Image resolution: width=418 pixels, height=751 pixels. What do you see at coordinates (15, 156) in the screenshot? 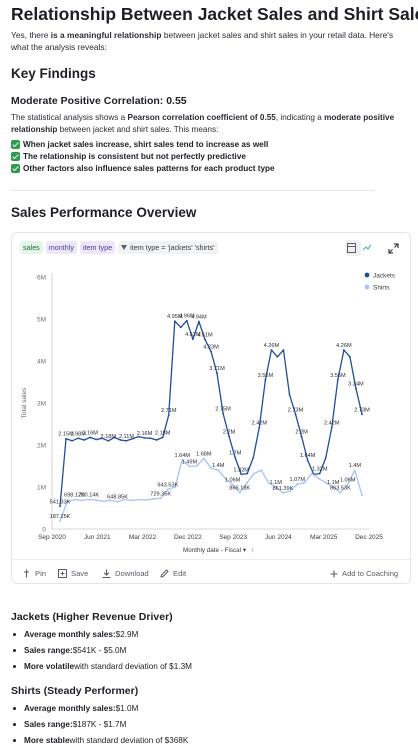
I see `checkmark-icon` at bounding box center [15, 156].